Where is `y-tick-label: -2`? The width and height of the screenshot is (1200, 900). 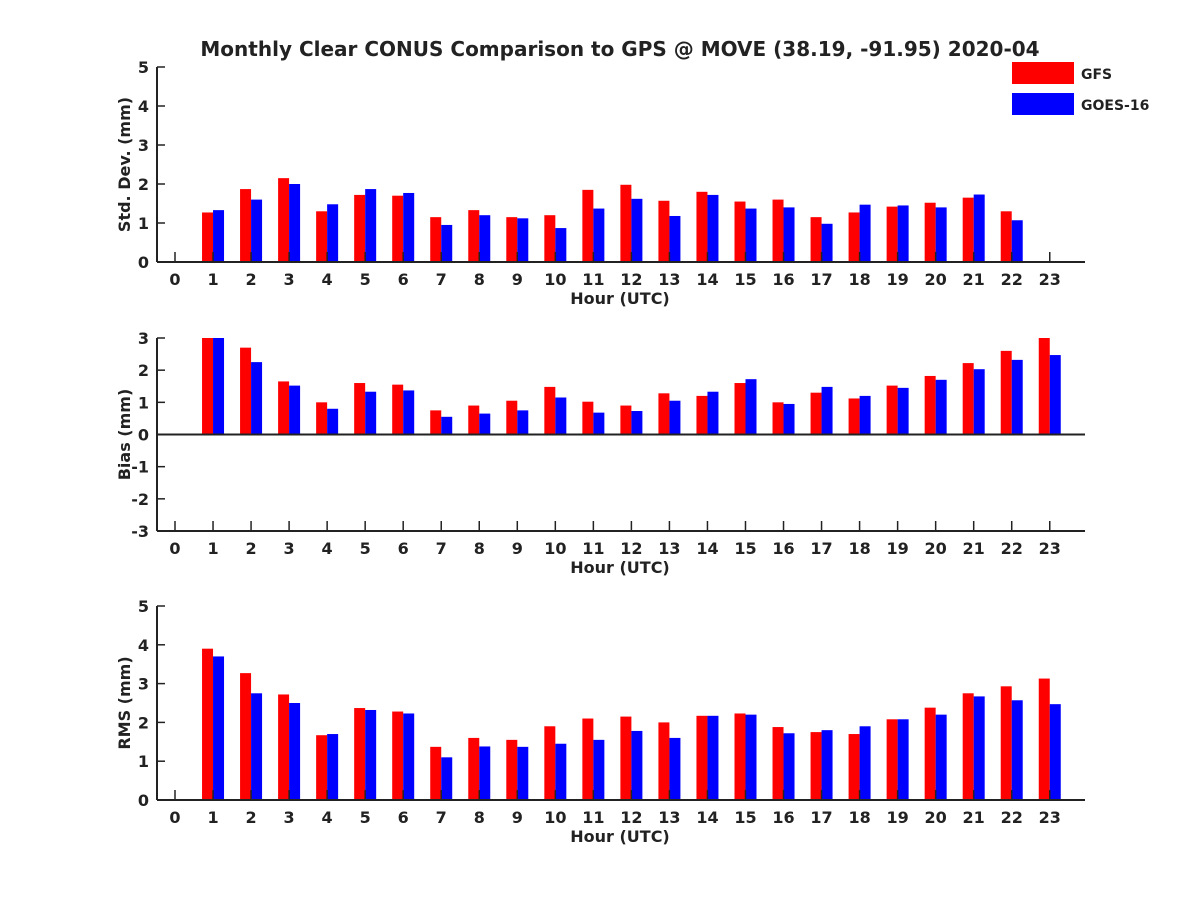
y-tick-label: -2 is located at coordinates (140, 499).